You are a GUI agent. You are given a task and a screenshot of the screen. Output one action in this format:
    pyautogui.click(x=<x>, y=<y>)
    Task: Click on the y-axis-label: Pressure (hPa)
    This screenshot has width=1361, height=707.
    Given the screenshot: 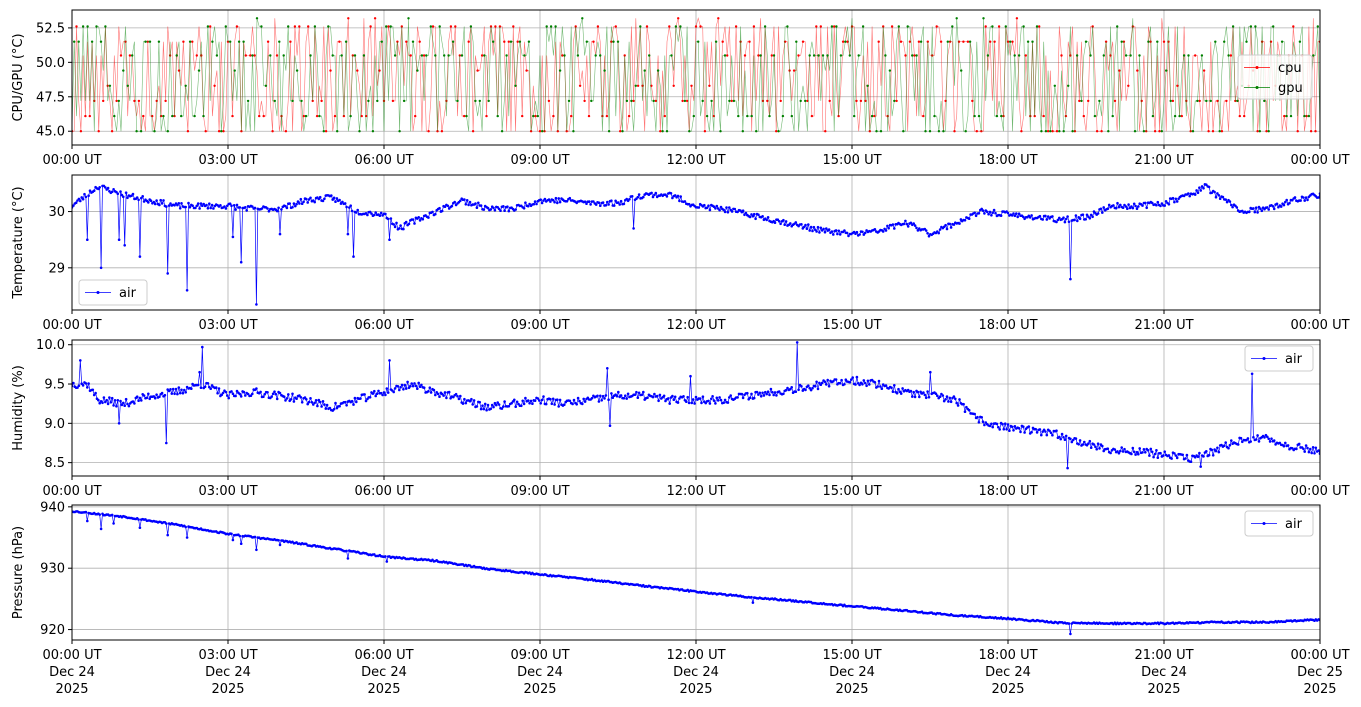 What is the action you would take?
    pyautogui.click(x=18, y=572)
    